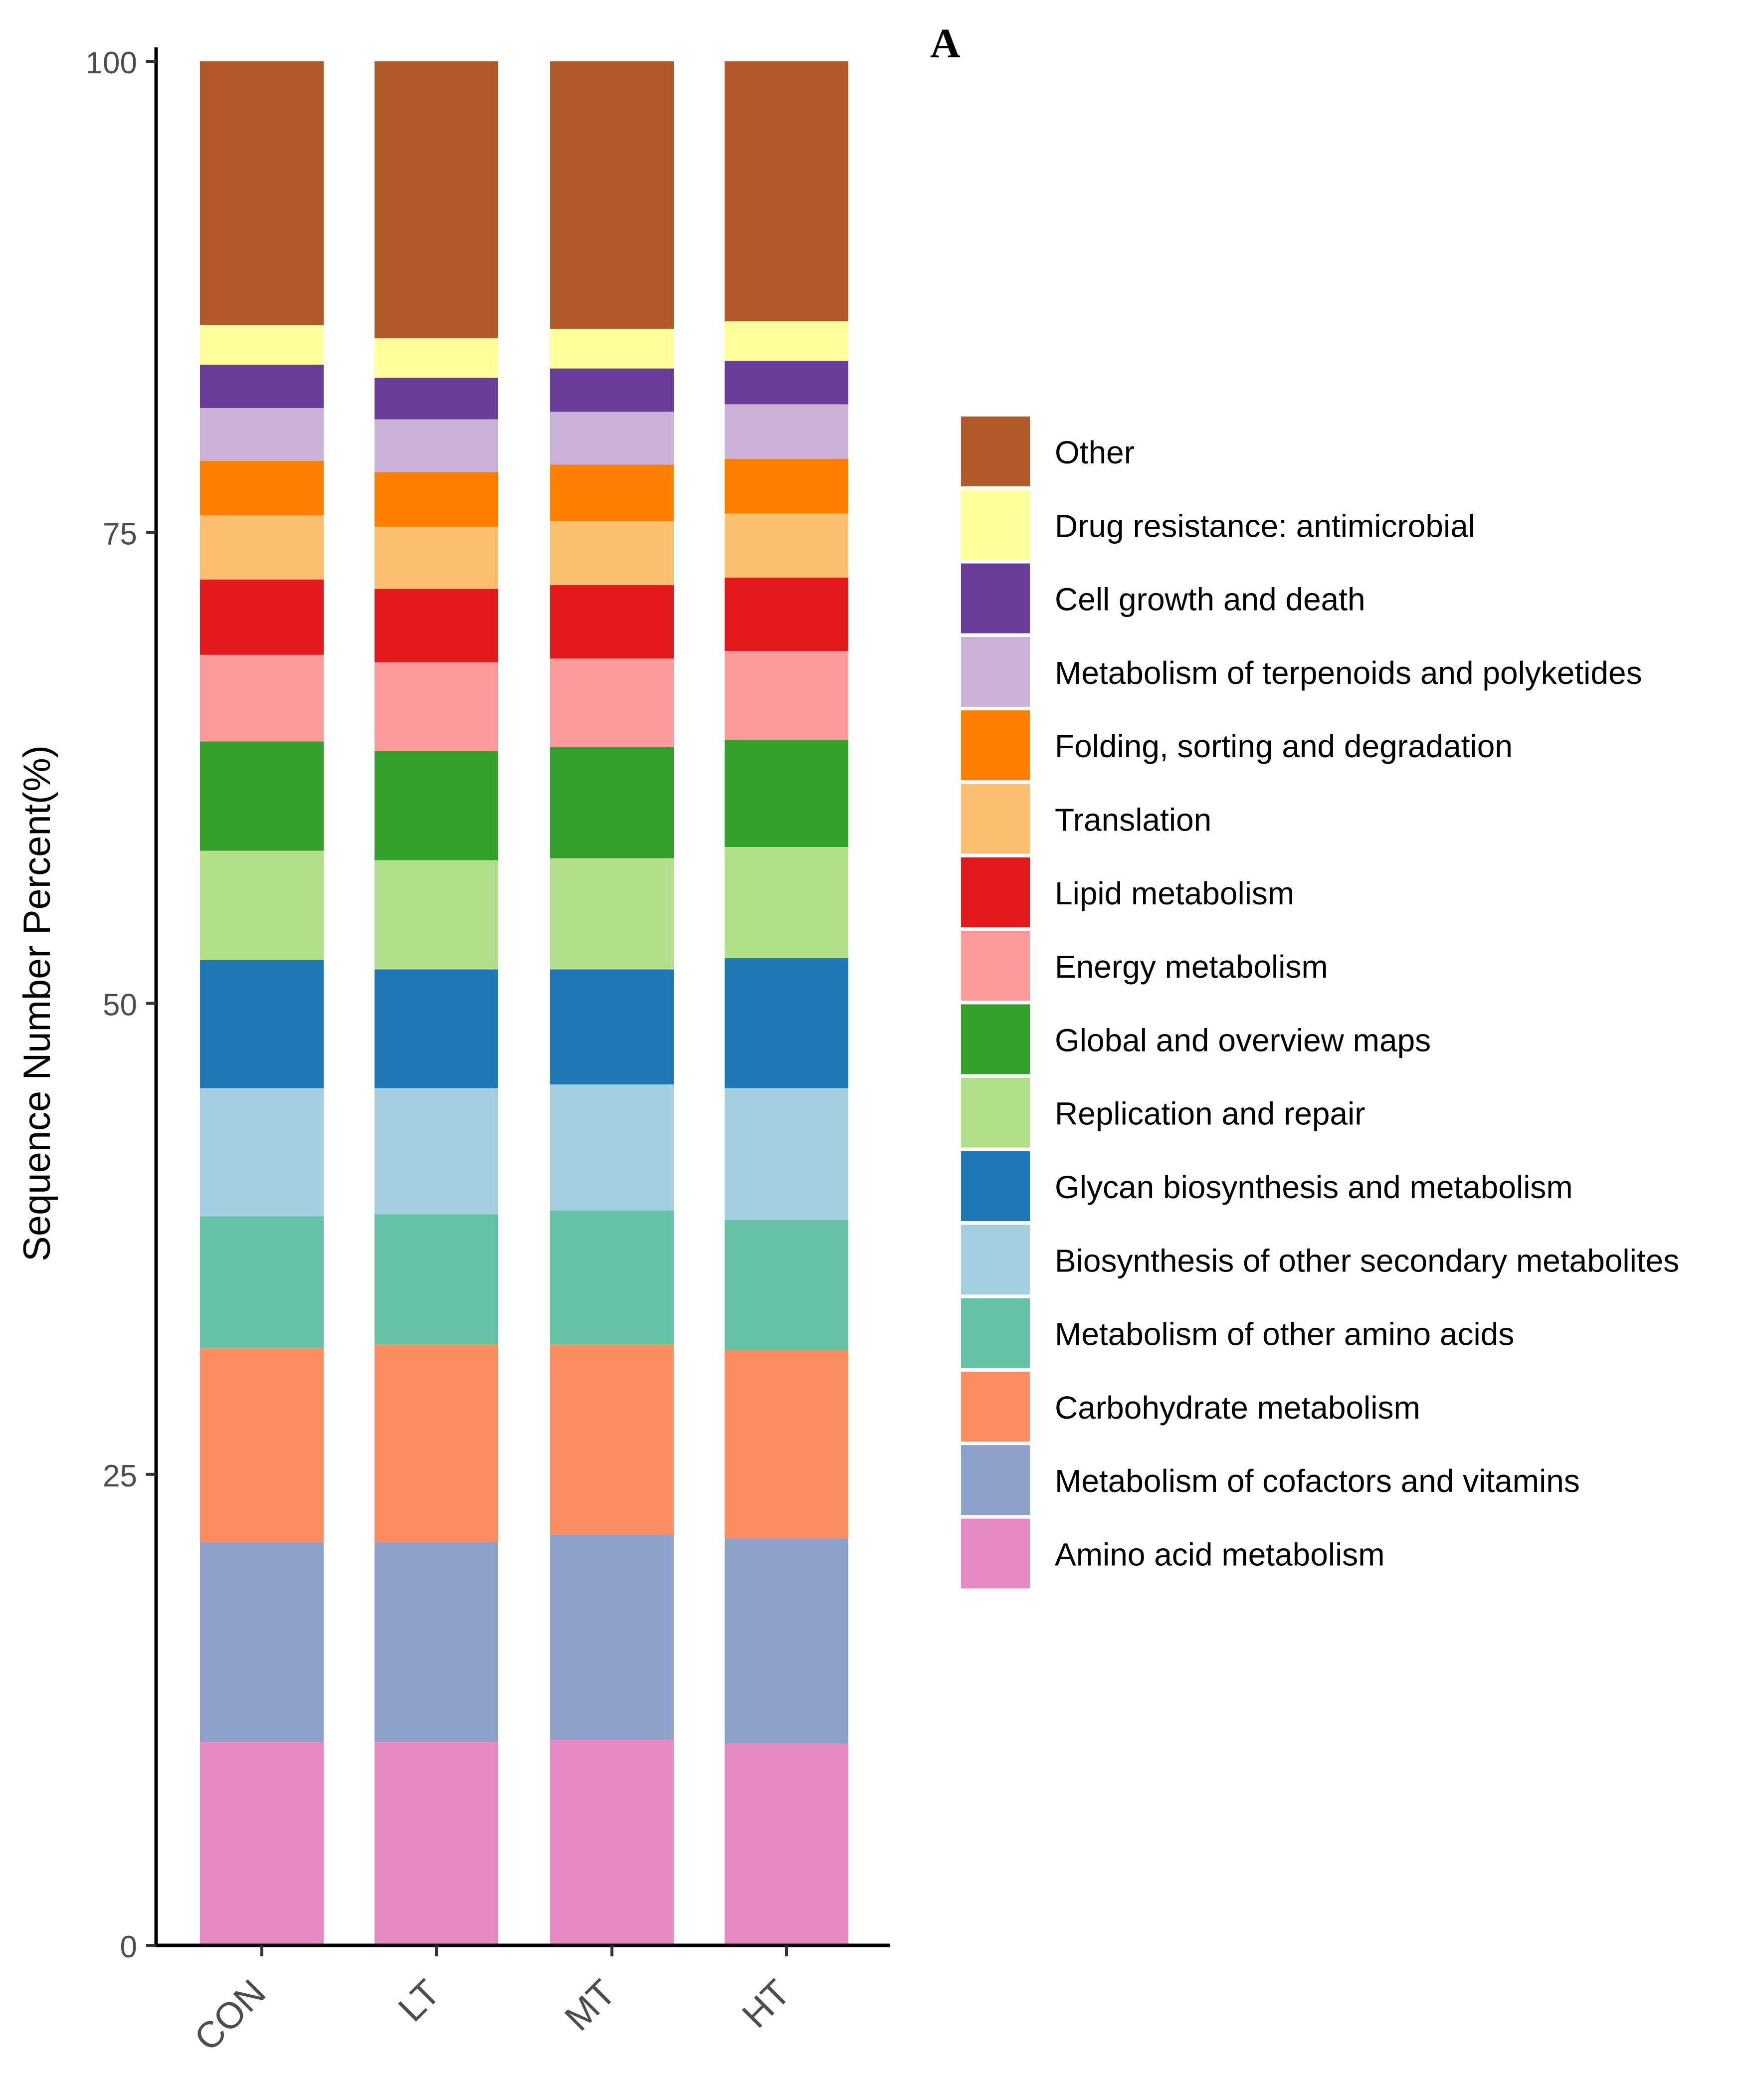 The height and width of the screenshot is (2100, 1749). Describe the element at coordinates (1243, 1040) in the screenshot. I see `legend-label: Global and overview maps` at that location.